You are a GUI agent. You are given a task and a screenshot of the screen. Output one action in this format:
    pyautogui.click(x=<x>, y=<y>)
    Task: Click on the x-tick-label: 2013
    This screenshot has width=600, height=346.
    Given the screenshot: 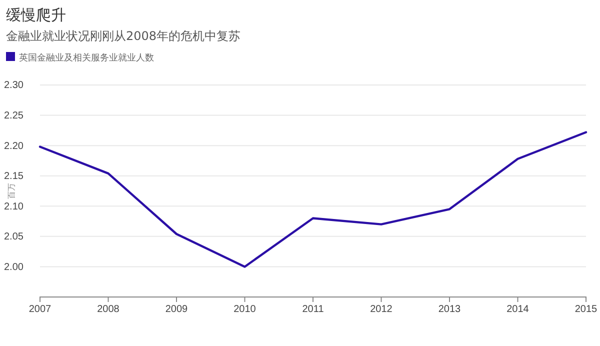 What is the action you would take?
    pyautogui.click(x=450, y=310)
    